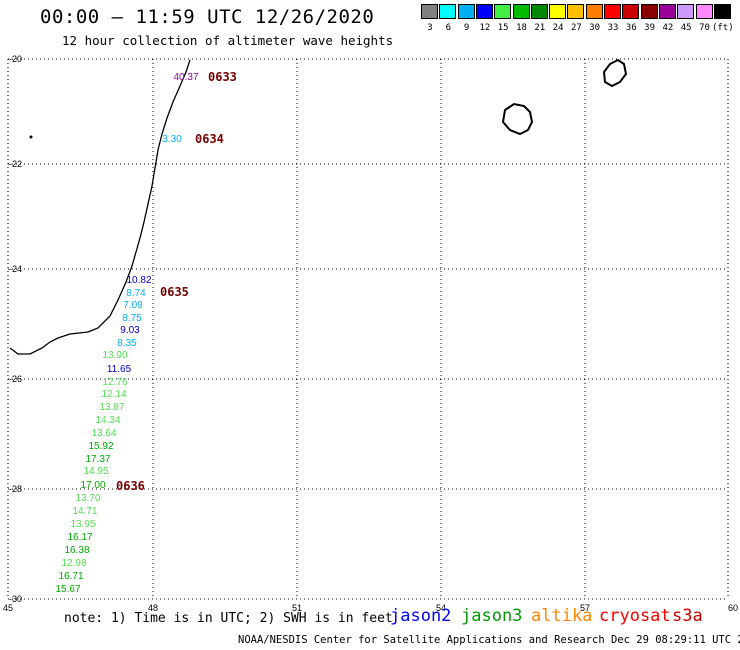 Image resolution: width=740 pixels, height=650 pixels. What do you see at coordinates (132, 318) in the screenshot?
I see `swh-reading: 8.75` at bounding box center [132, 318].